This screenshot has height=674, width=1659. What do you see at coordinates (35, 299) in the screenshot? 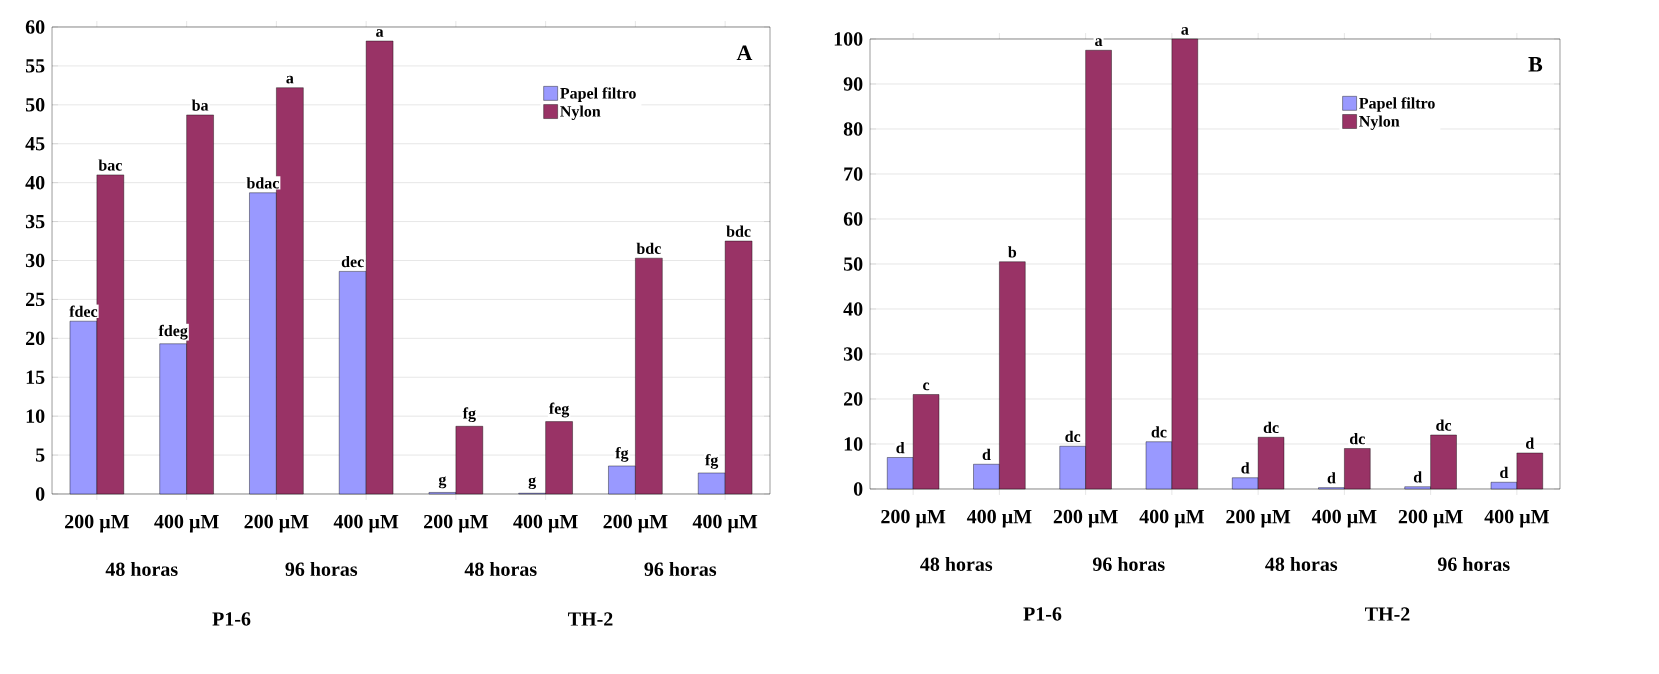
I see `y-tick-label: 25` at bounding box center [35, 299].